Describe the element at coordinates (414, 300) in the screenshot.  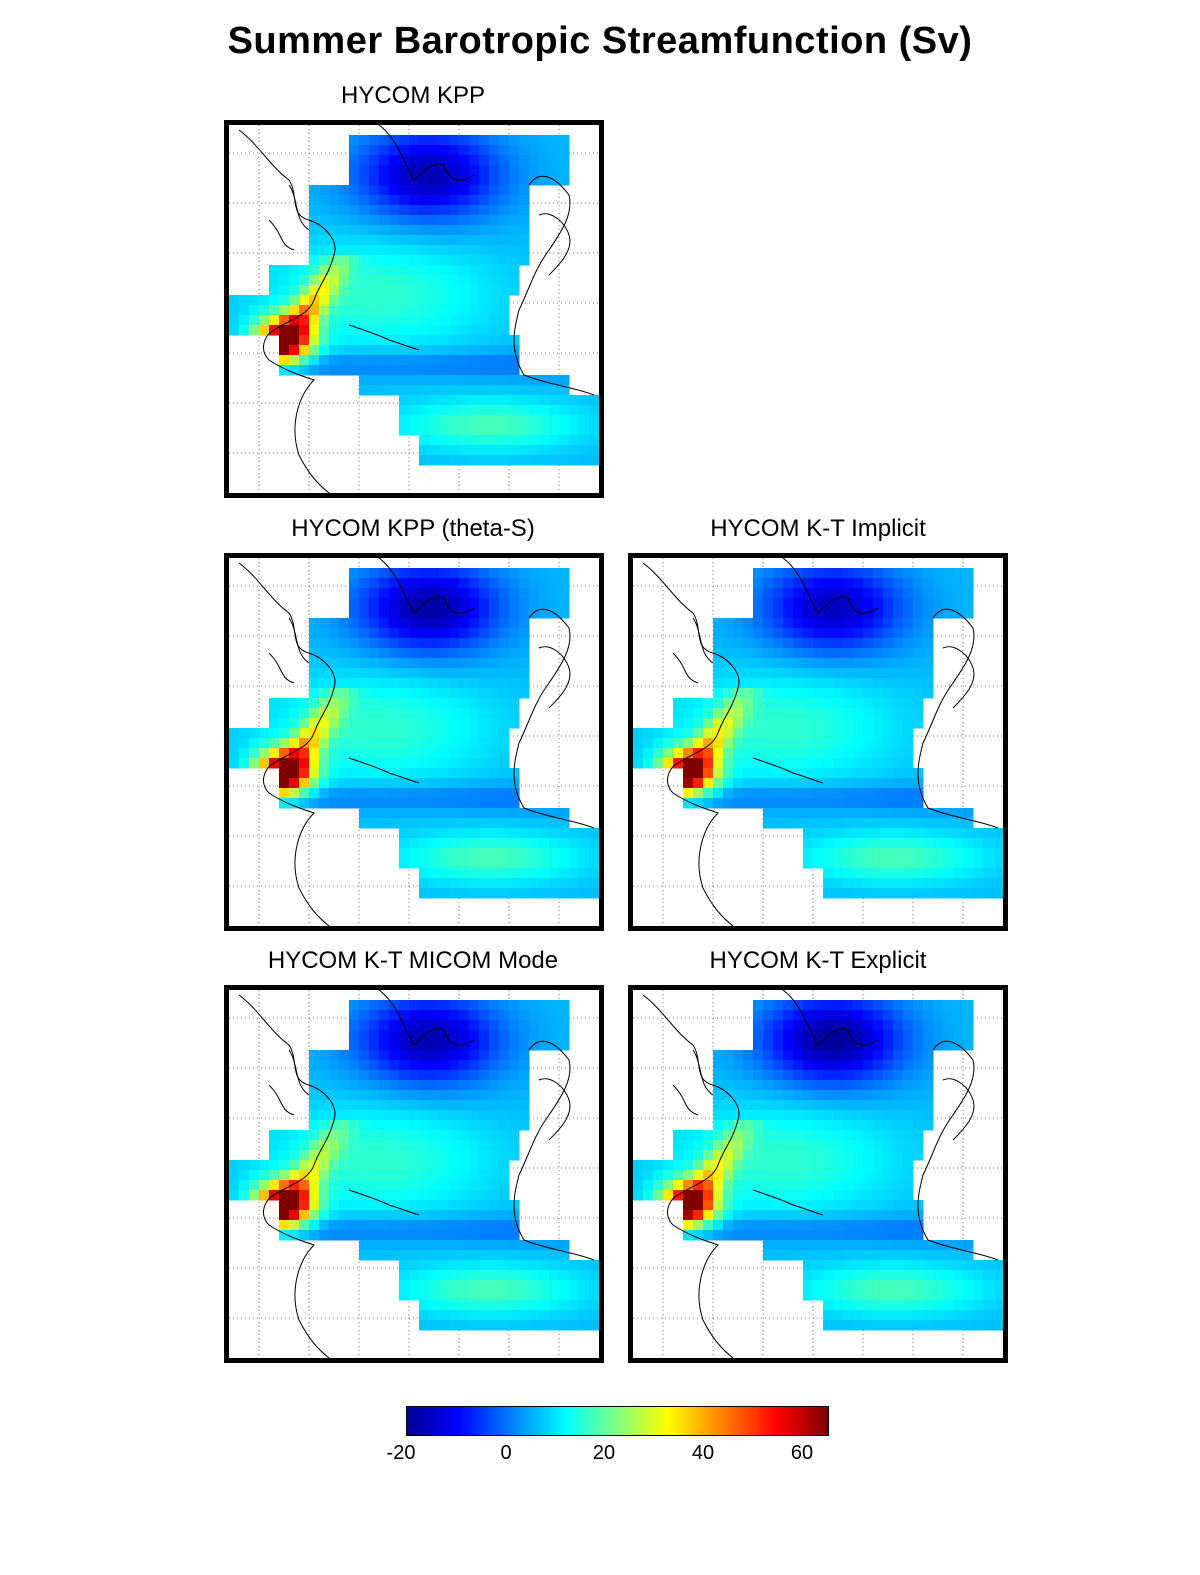
I see `streamfunction-field` at that location.